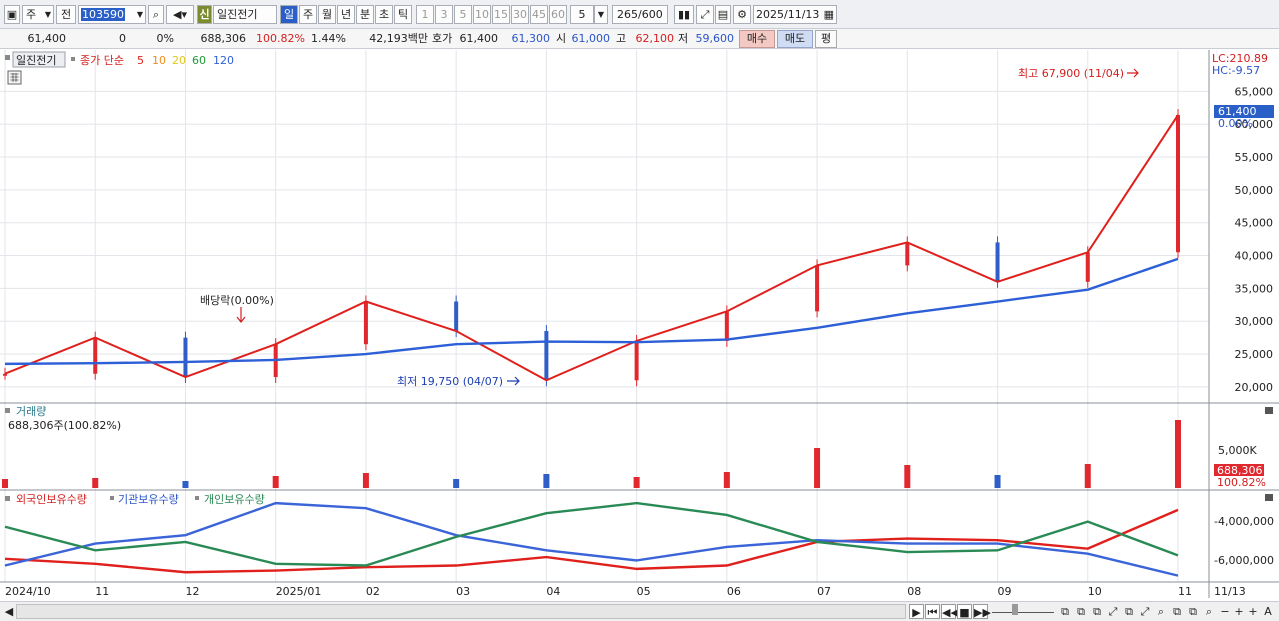 The height and width of the screenshot is (621, 1279). Describe the element at coordinates (1241, 482) in the screenshot. I see `volume-current-pct: 100.82%` at that location.